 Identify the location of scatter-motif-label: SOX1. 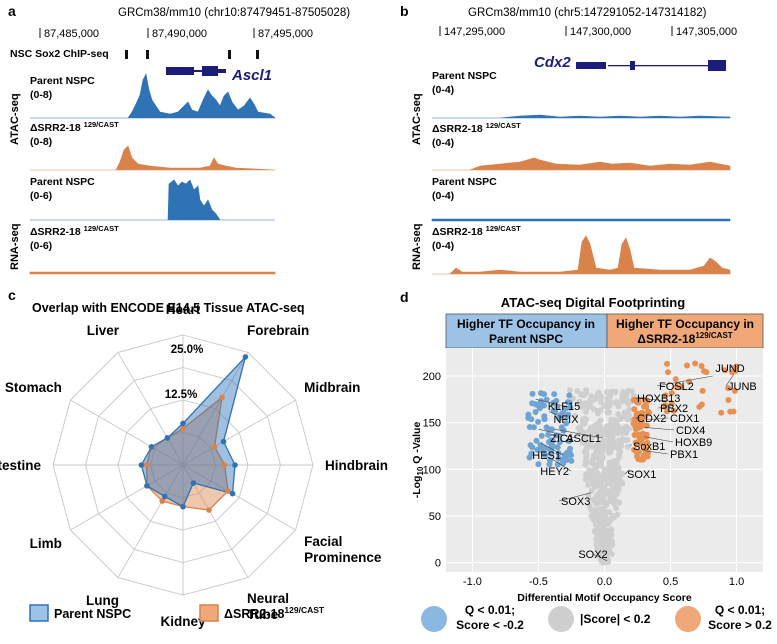
(641, 475).